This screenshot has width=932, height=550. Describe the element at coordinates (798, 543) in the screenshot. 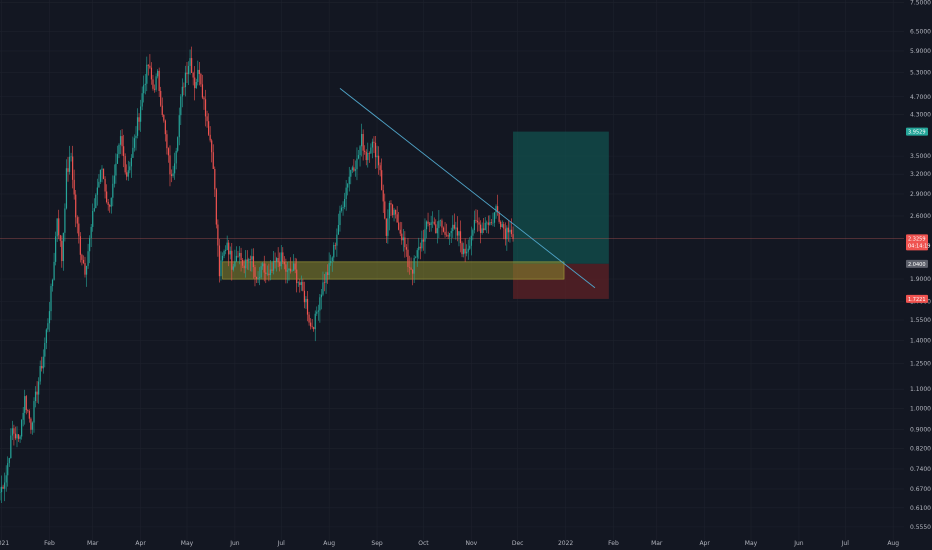

I see `time-tick-label: Jun` at that location.